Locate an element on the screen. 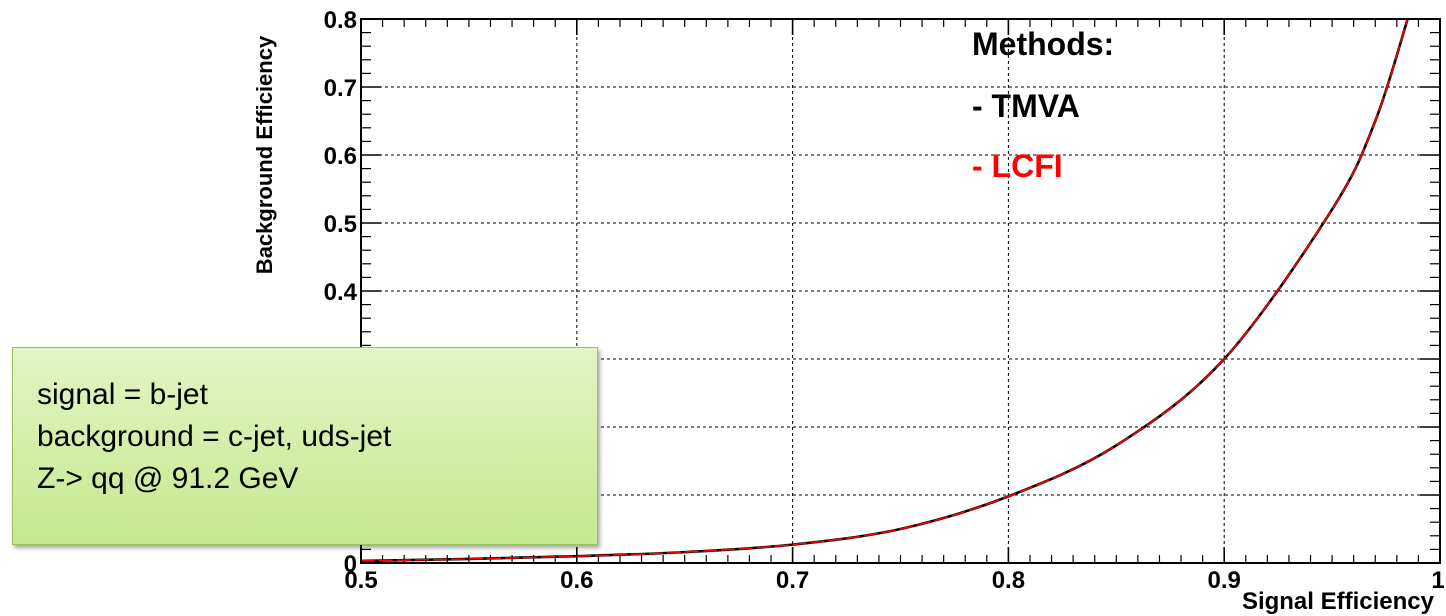  legend-title: Methods: is located at coordinates (1043, 44).